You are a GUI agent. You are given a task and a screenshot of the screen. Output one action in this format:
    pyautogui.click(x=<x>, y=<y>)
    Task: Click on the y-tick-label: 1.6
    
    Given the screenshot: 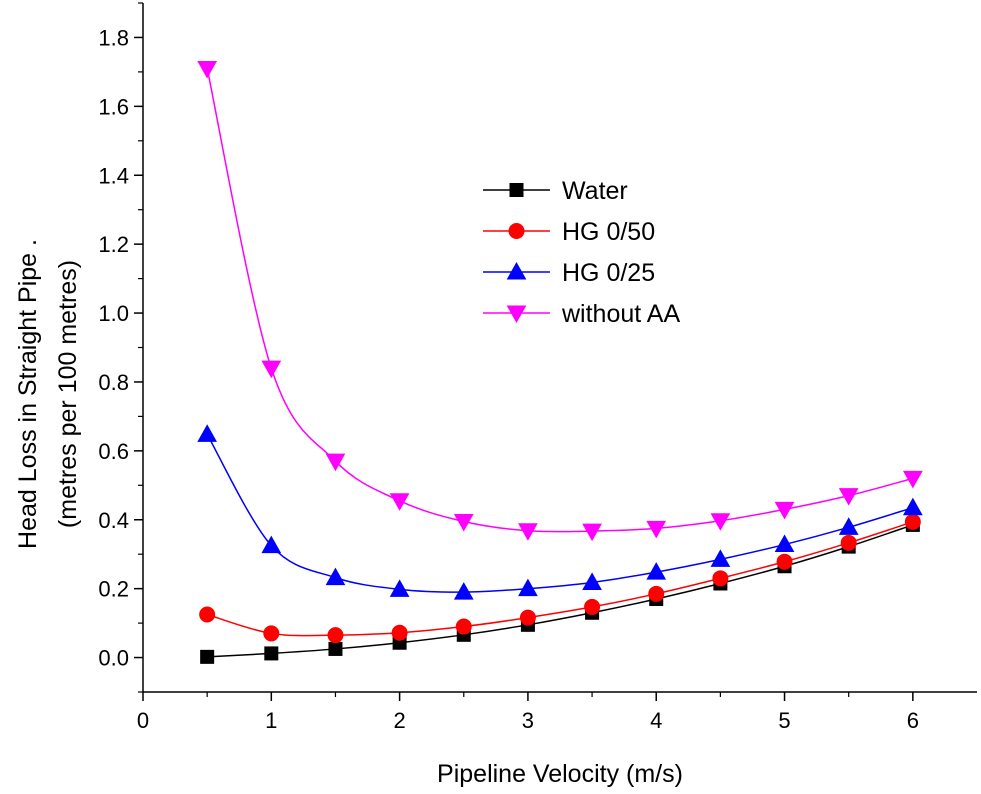 What is the action you would take?
    pyautogui.click(x=113, y=106)
    